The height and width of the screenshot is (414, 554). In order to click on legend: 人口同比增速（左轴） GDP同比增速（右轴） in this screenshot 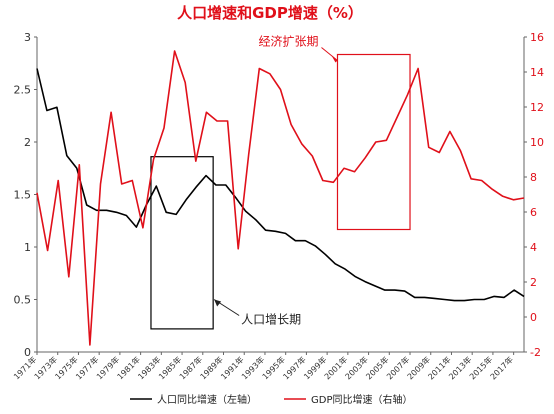, I will do `click(271, 399)`.